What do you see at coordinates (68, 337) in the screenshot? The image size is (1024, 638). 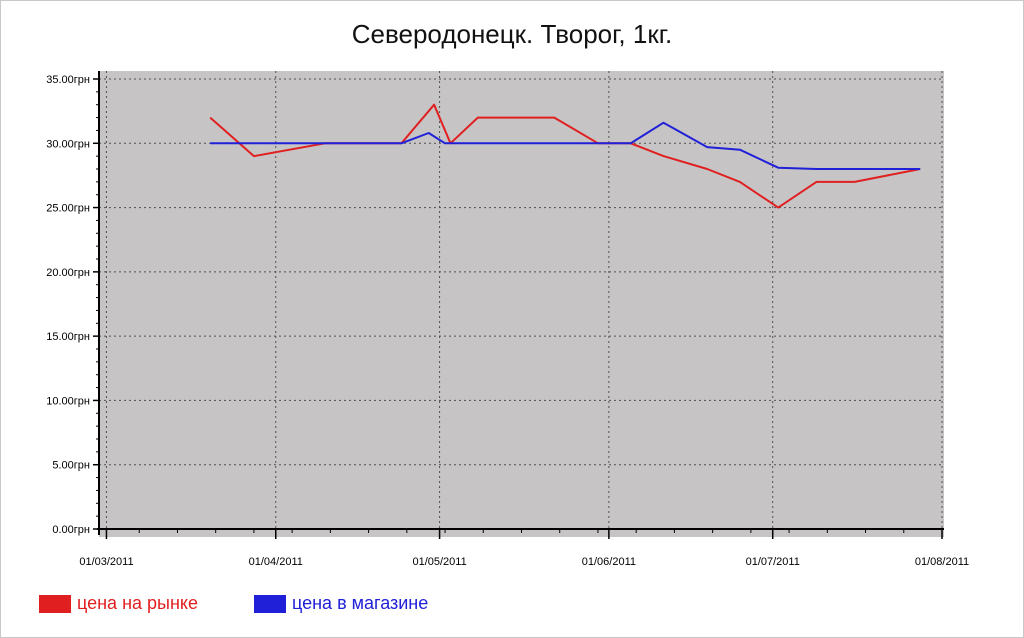 I see `y-tick-label: 15.00грн` at bounding box center [68, 337].